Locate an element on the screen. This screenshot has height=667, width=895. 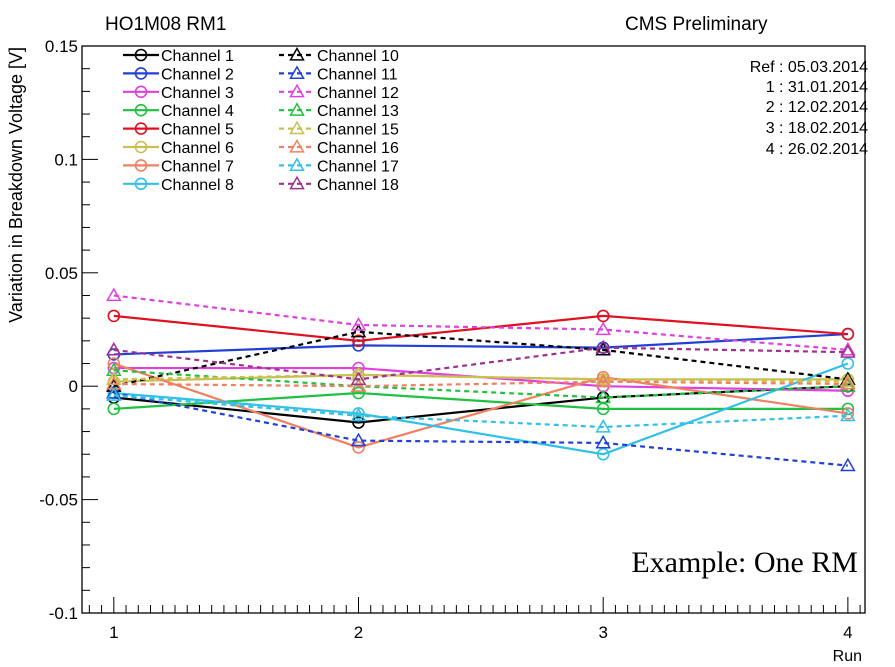
legend-entry: Channel 15 is located at coordinates (339, 129).